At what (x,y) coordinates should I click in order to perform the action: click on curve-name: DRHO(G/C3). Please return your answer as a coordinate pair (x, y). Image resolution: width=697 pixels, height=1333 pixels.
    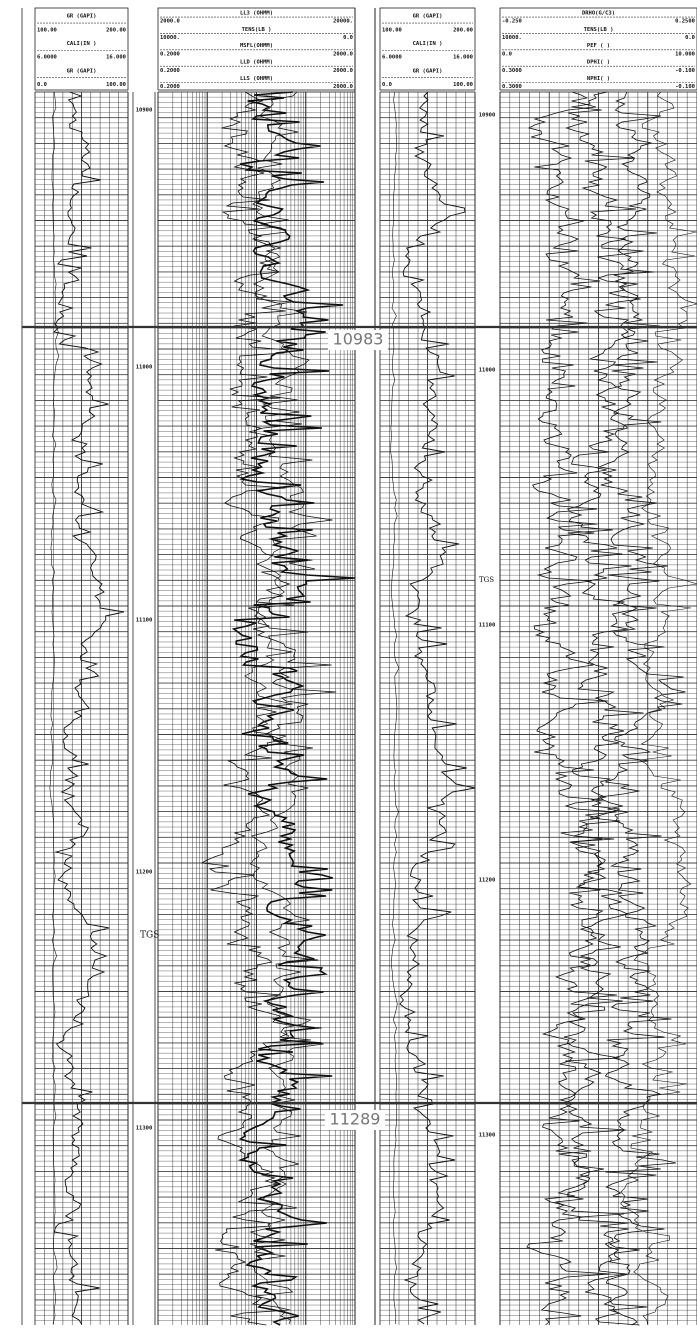
    Looking at the image, I should click on (598, 13).